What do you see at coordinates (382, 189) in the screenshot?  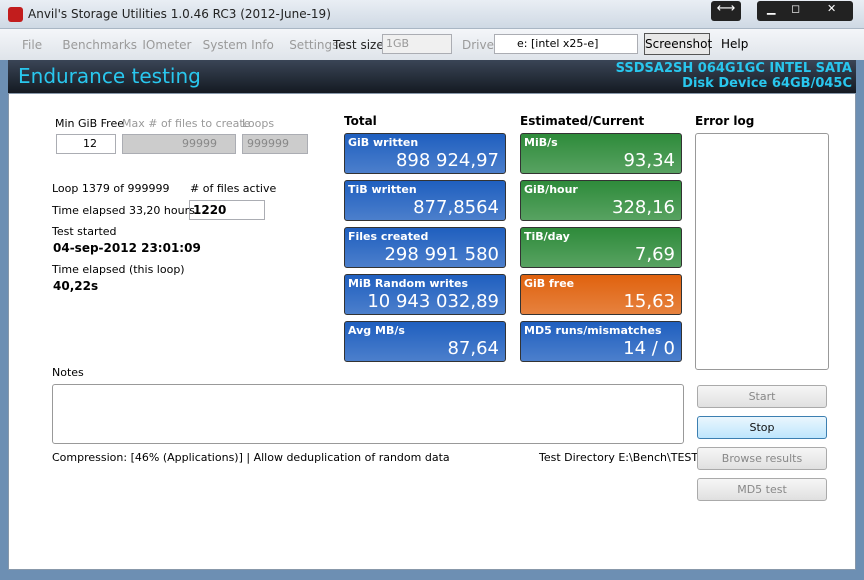 I see `tile-label: TiB written` at bounding box center [382, 189].